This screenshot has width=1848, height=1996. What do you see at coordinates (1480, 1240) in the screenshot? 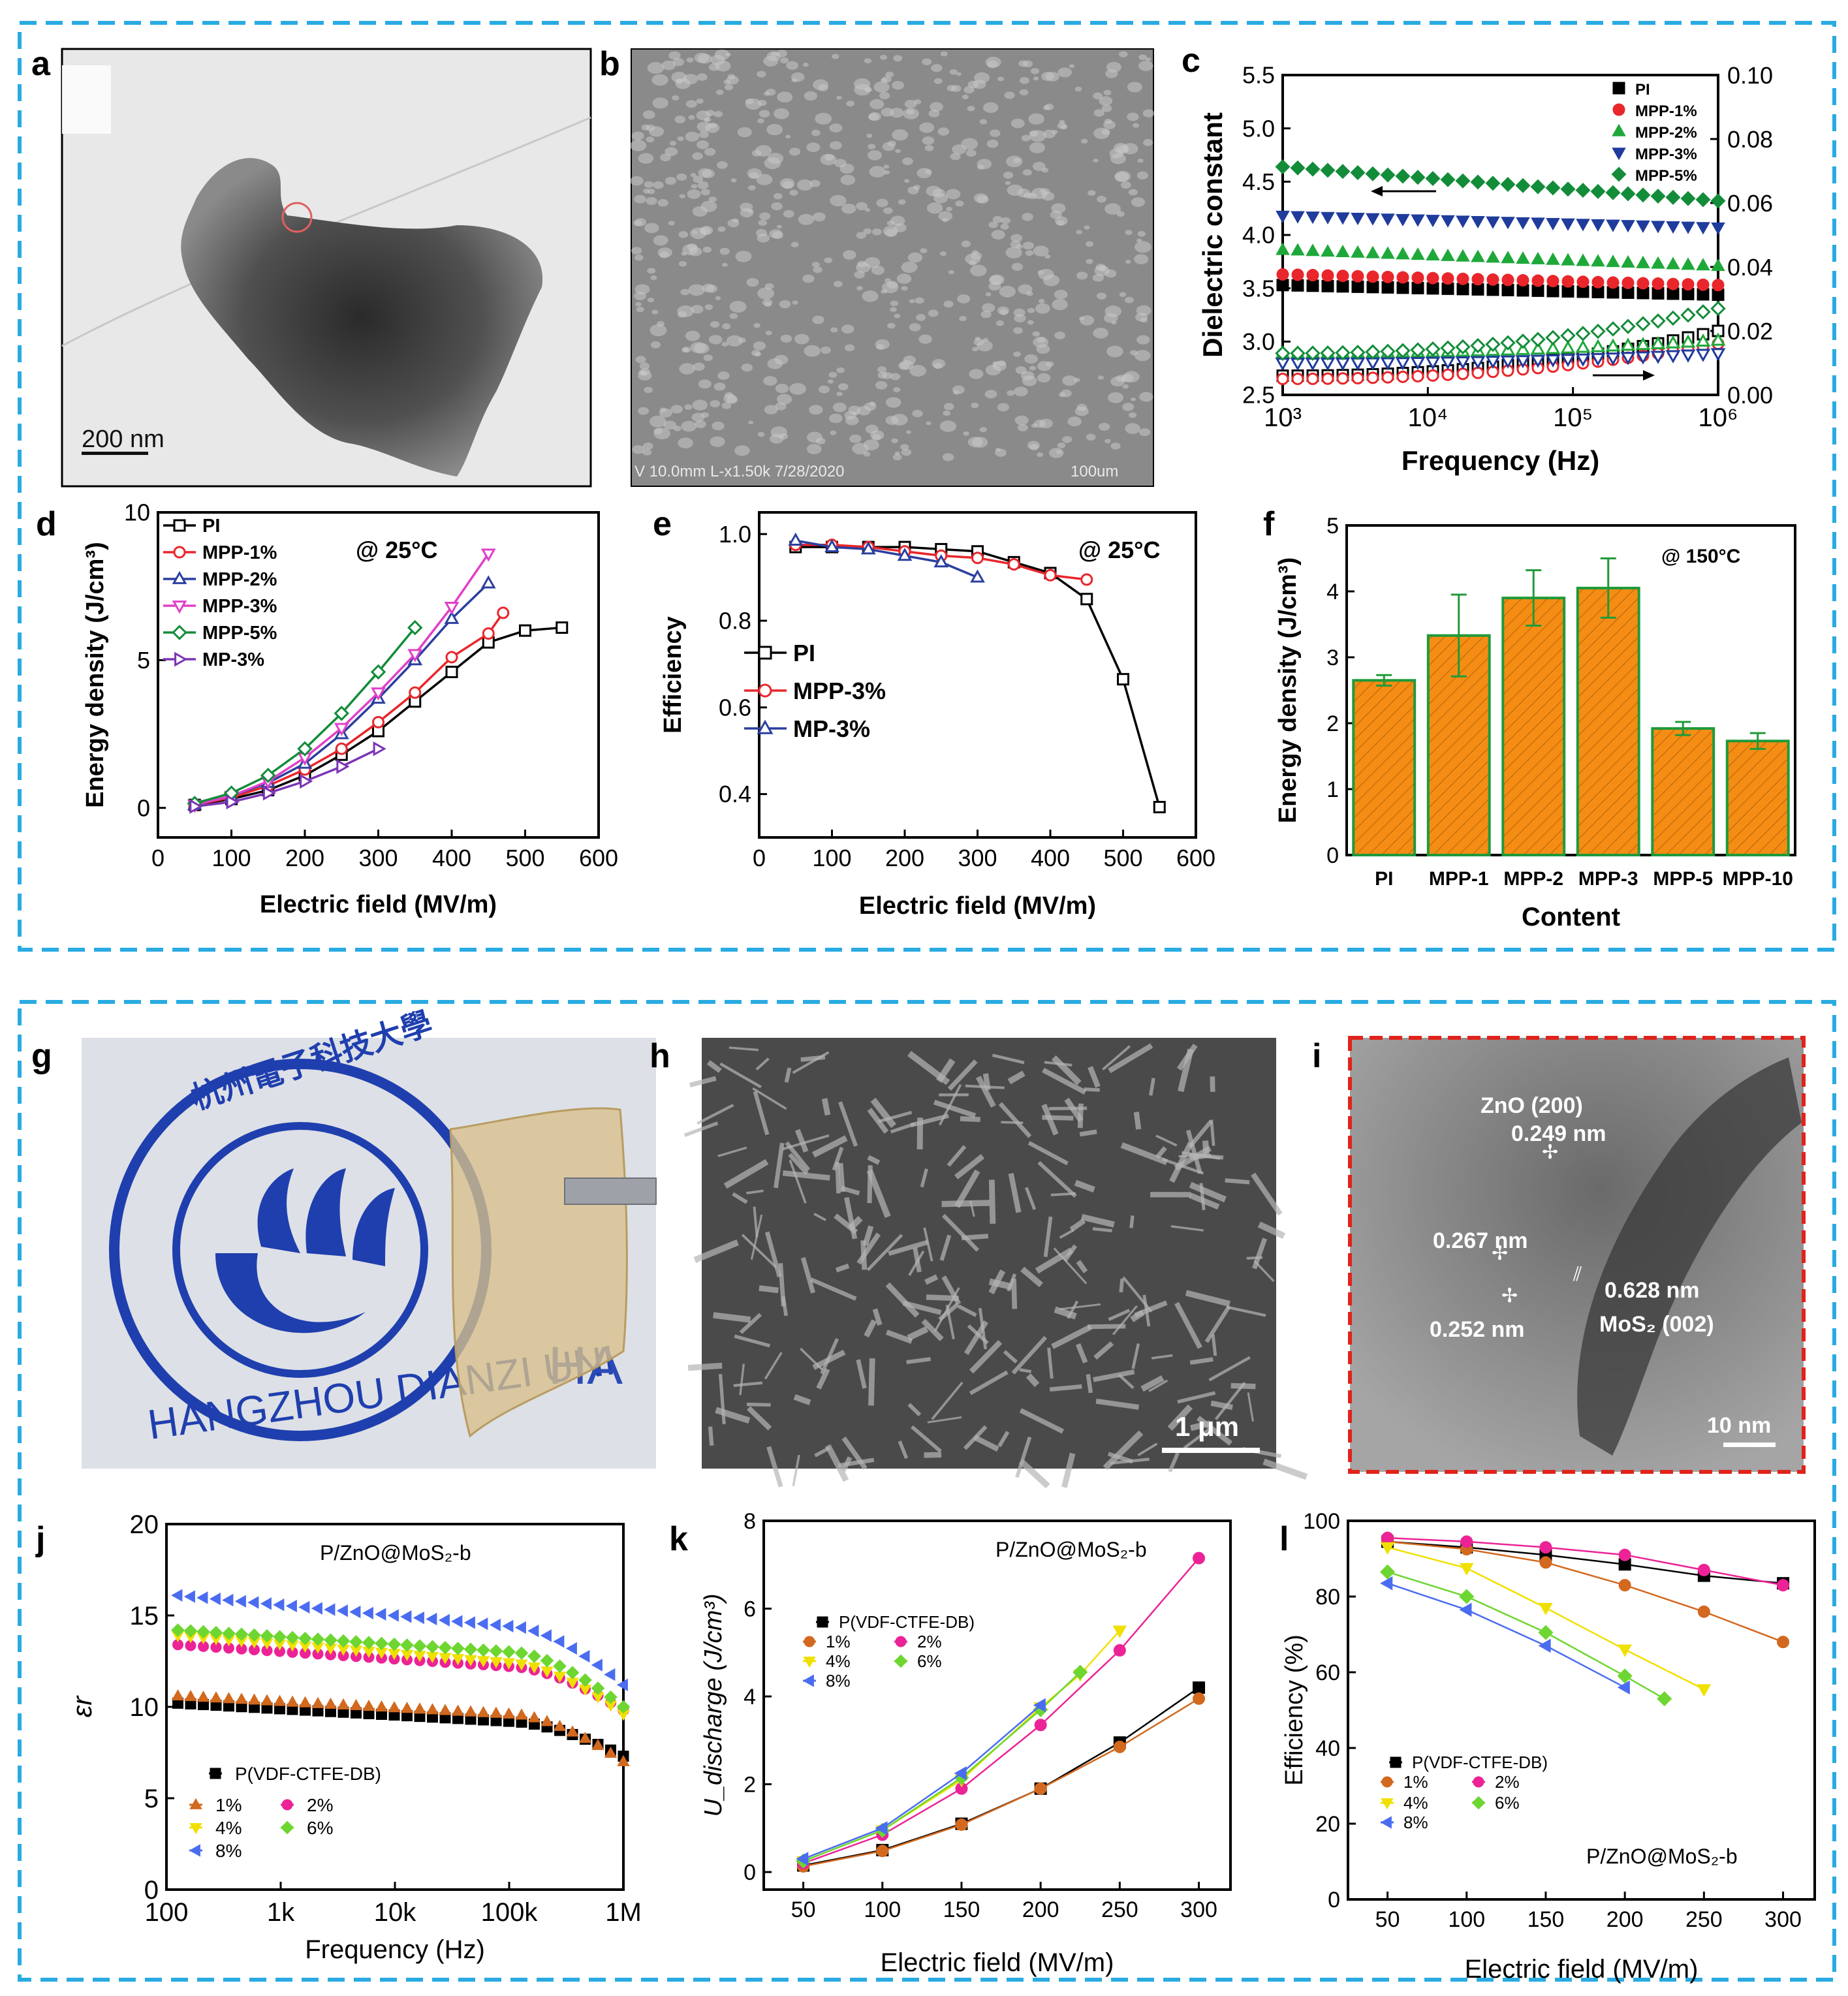
I see `label-d267: 0.267 nm` at bounding box center [1480, 1240].